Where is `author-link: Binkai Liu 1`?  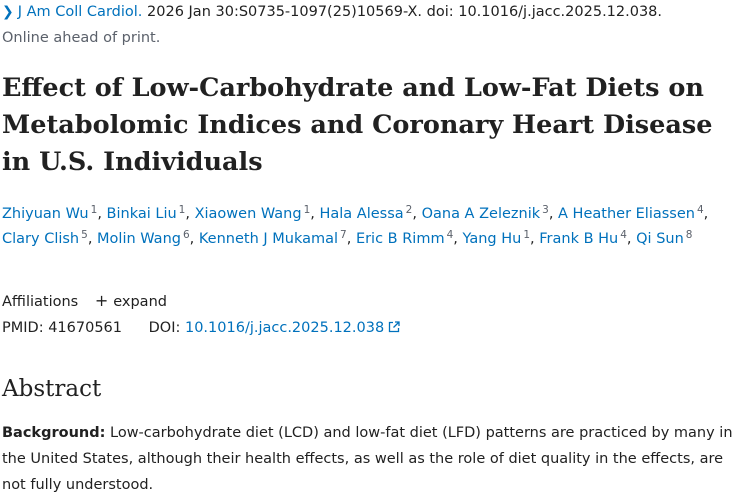
author-link: Binkai Liu 1 is located at coordinates (146, 213).